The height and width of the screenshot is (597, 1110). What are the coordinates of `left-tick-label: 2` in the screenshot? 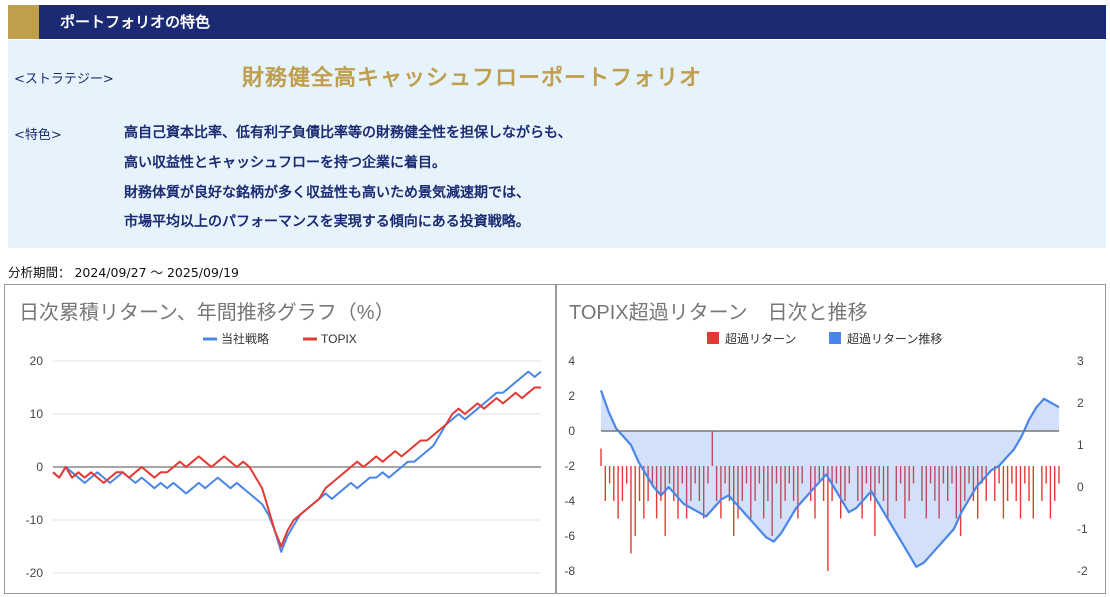 It's located at (571, 396).